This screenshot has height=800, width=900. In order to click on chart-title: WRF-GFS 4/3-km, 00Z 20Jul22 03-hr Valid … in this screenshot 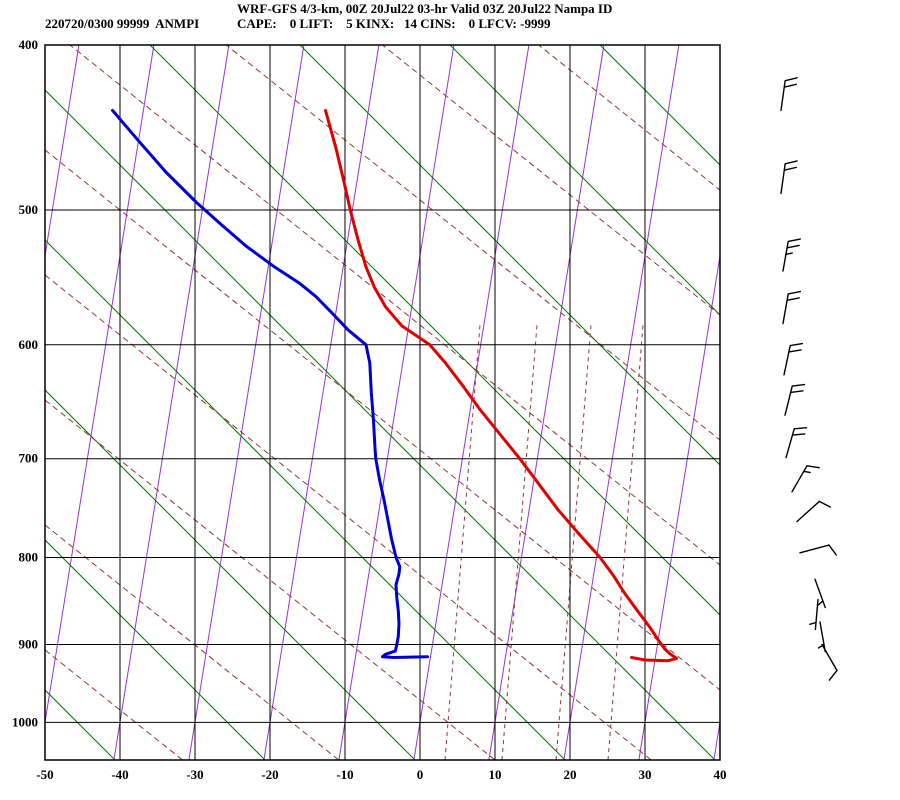, I will do `click(425, 8)`.